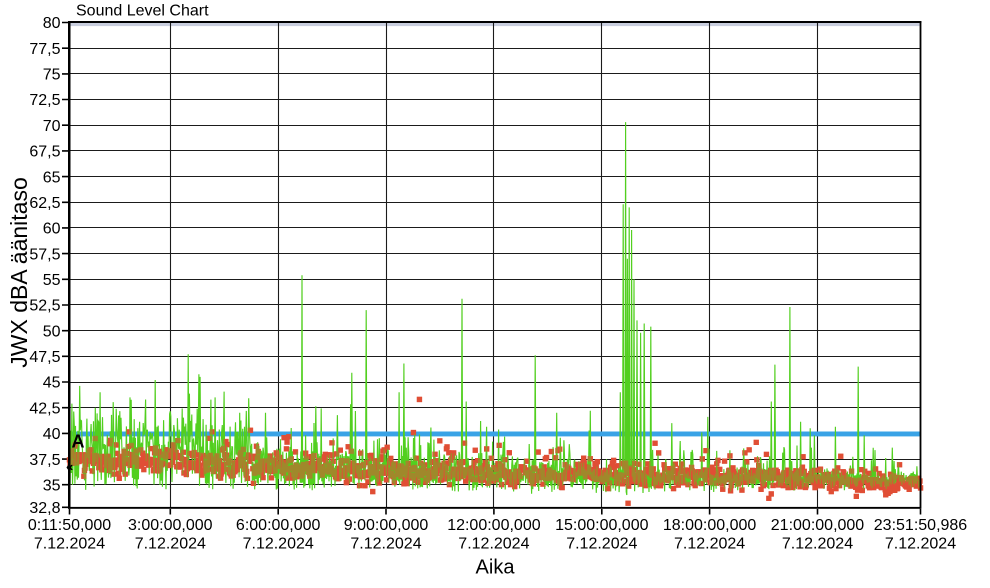  What do you see at coordinates (78, 442) in the screenshot?
I see `svg-text: A` at bounding box center [78, 442].